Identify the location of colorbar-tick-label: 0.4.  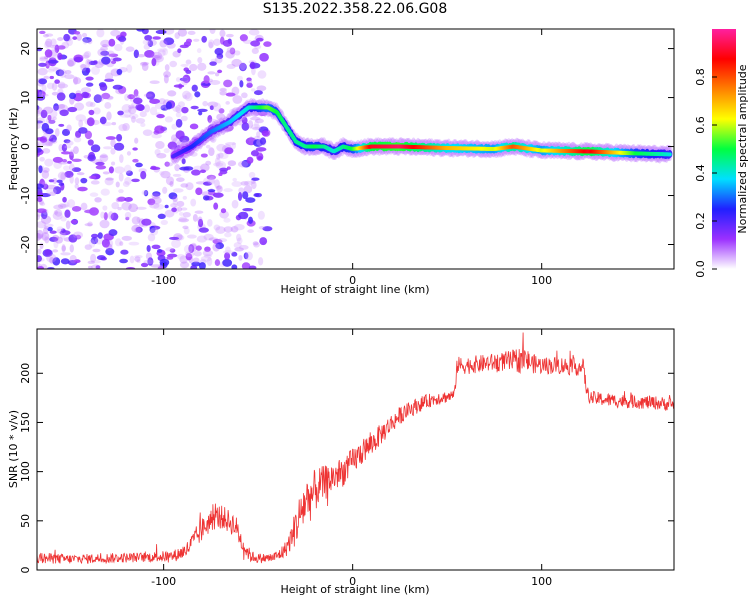
(700, 173).